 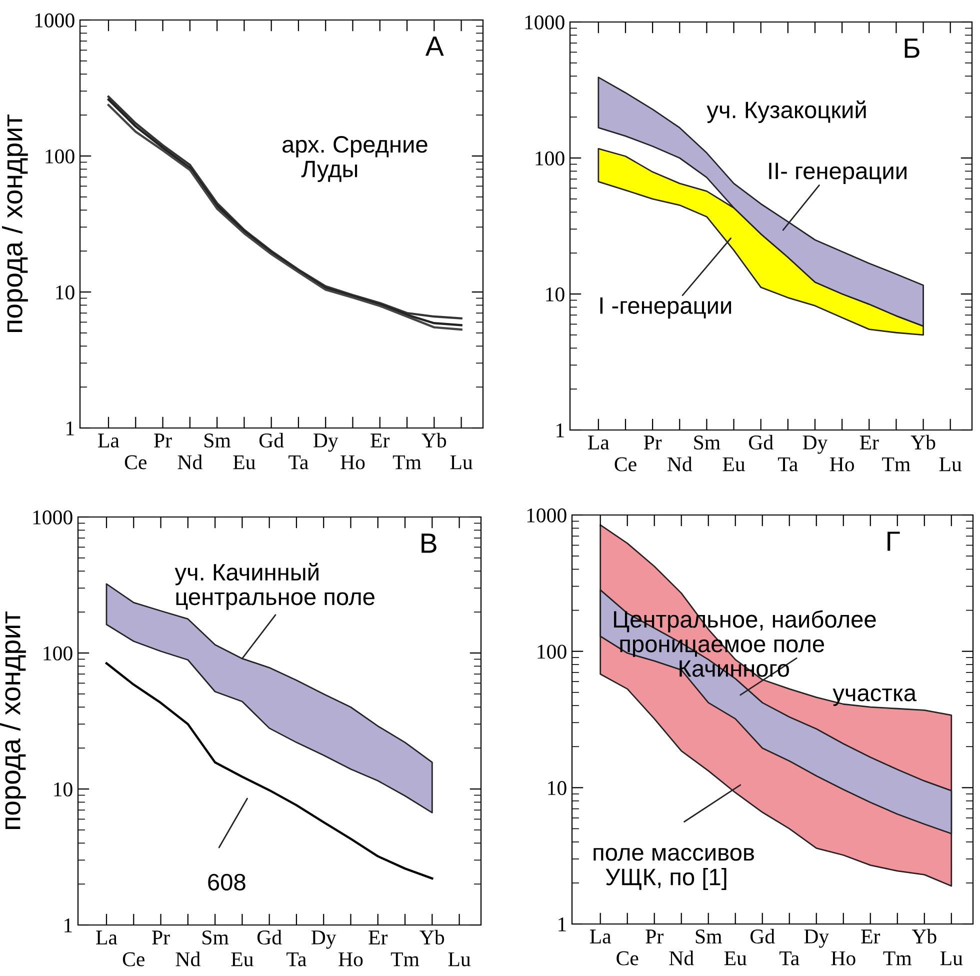 What do you see at coordinates (894, 541) in the screenshot?
I see `annotation: Г` at bounding box center [894, 541].